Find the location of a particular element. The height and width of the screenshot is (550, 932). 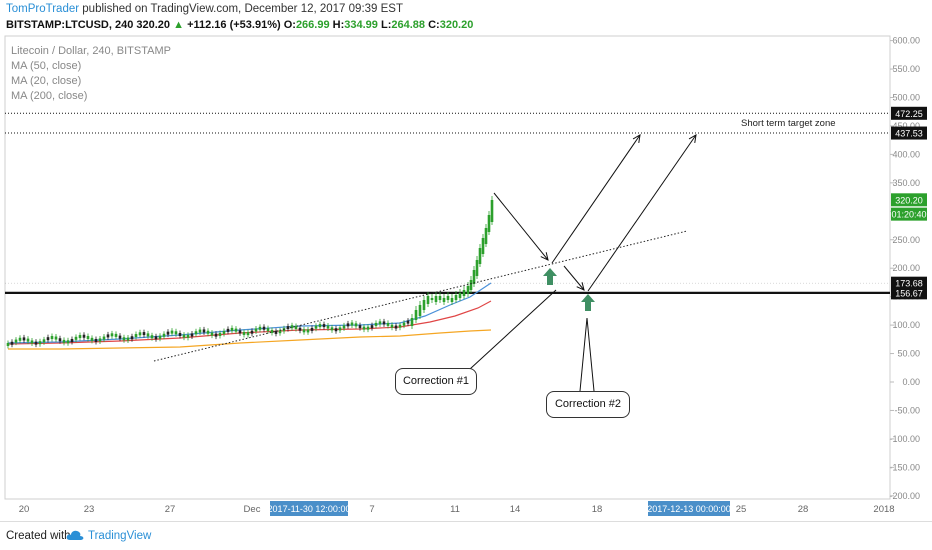

legend-title: Litecoin / Dollar, 240, BITSTAMP is located at coordinates (91, 51).